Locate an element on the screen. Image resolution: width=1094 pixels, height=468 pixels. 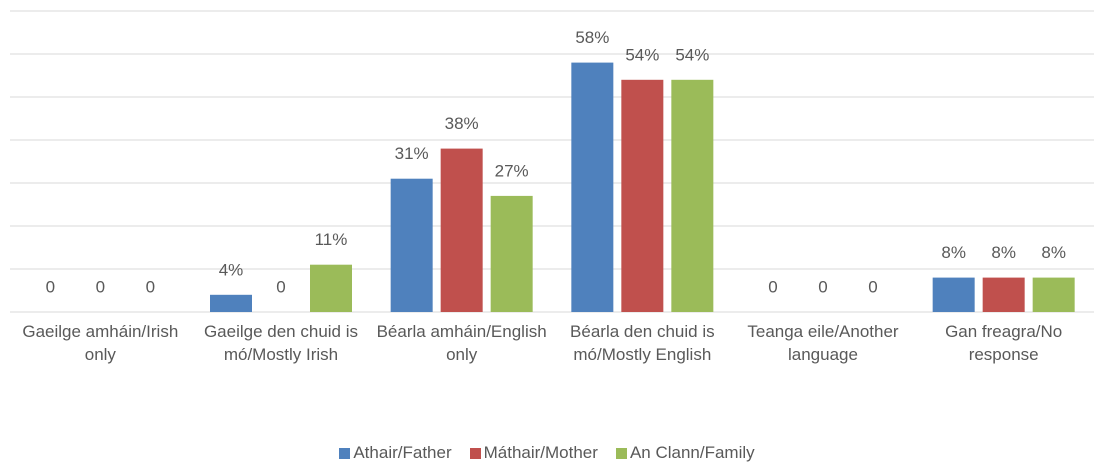
x-tick-label: Gaeilge amháin/Irish only is located at coordinates (100, 343).